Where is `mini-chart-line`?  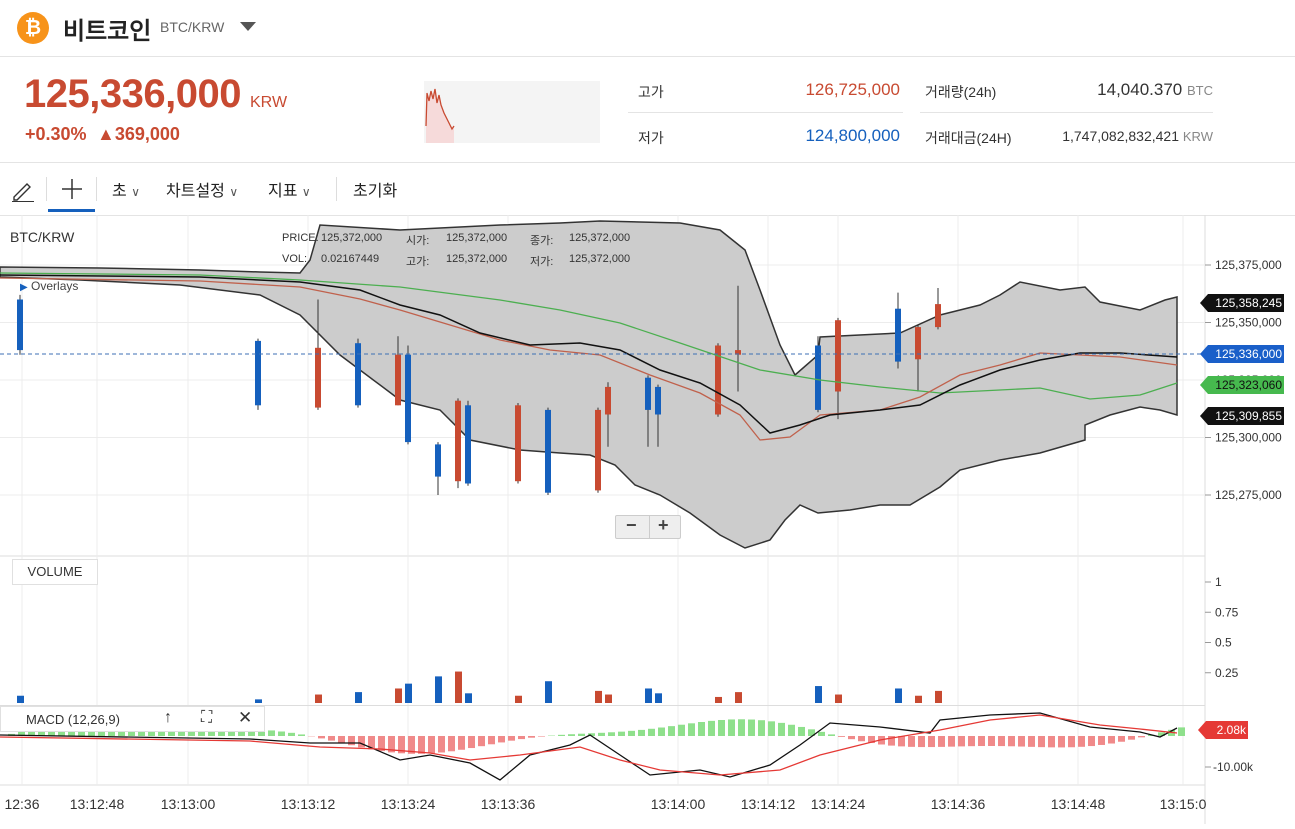
mini-chart-line is located at coordinates (512, 112).